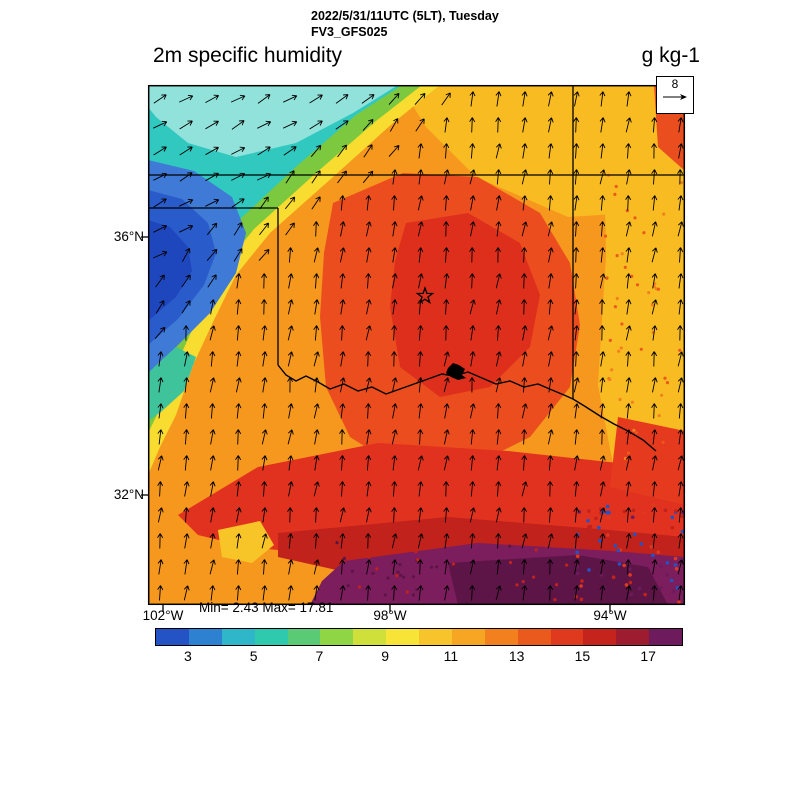  I want to click on center-dark-red-region, so click(465, 305).